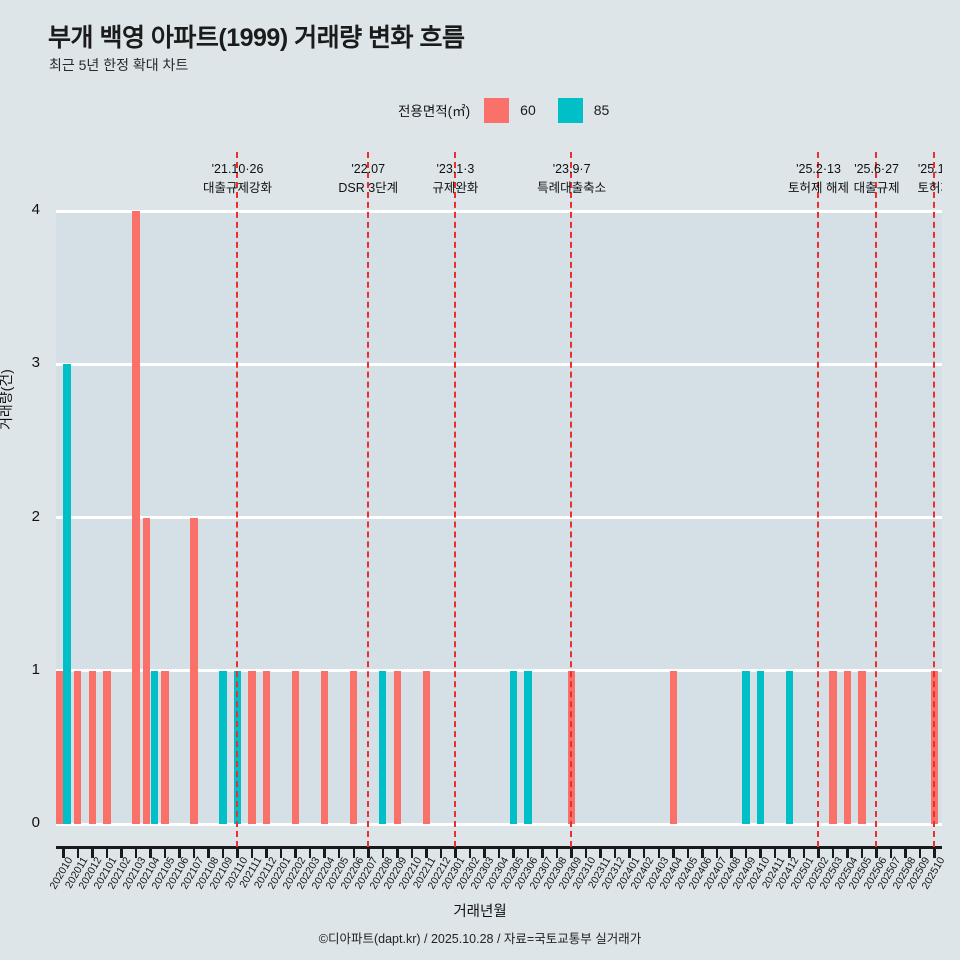 The width and height of the screenshot is (960, 960). What do you see at coordinates (35, 209) in the screenshot?
I see `y-axis-tick-label: 4` at bounding box center [35, 209].